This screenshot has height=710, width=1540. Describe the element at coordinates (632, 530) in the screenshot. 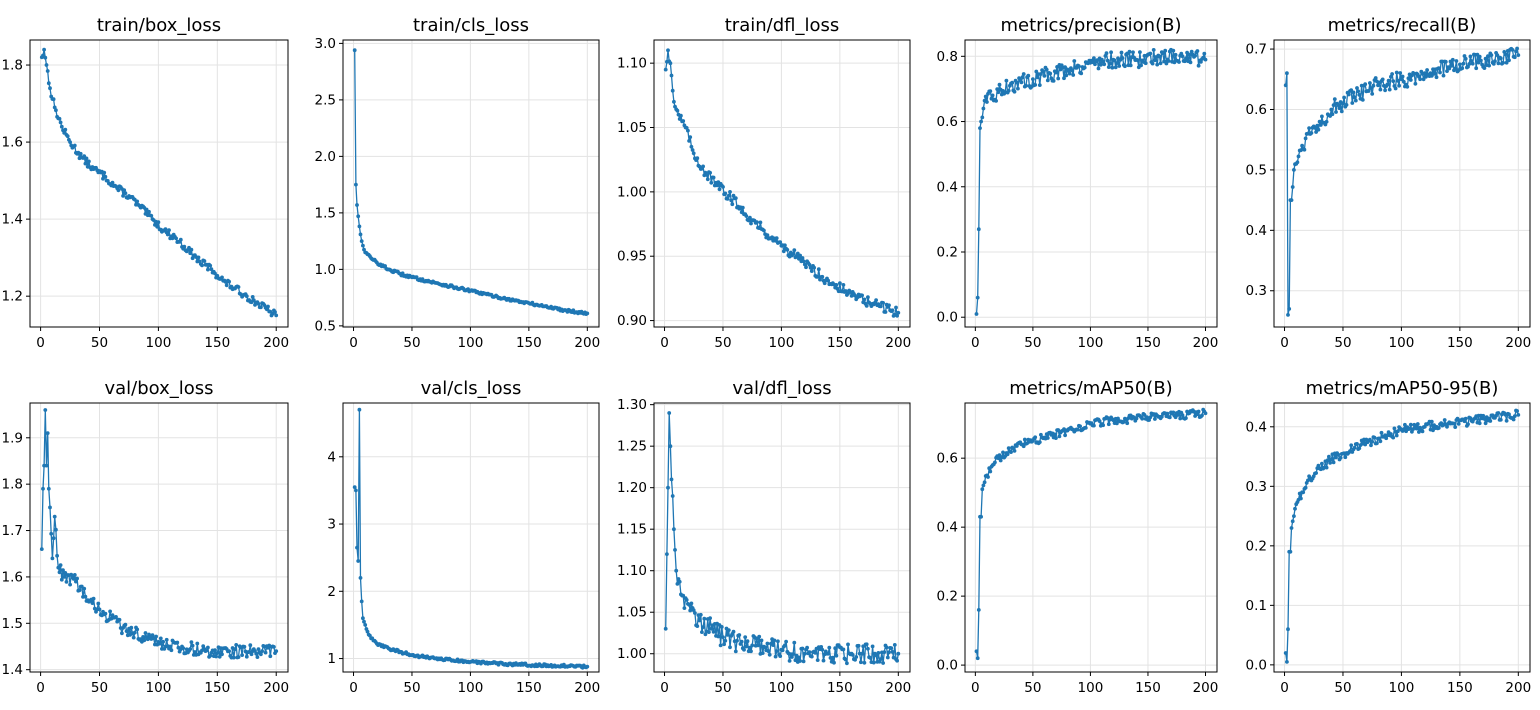

I see `y-tick-label: 1.15` at that location.